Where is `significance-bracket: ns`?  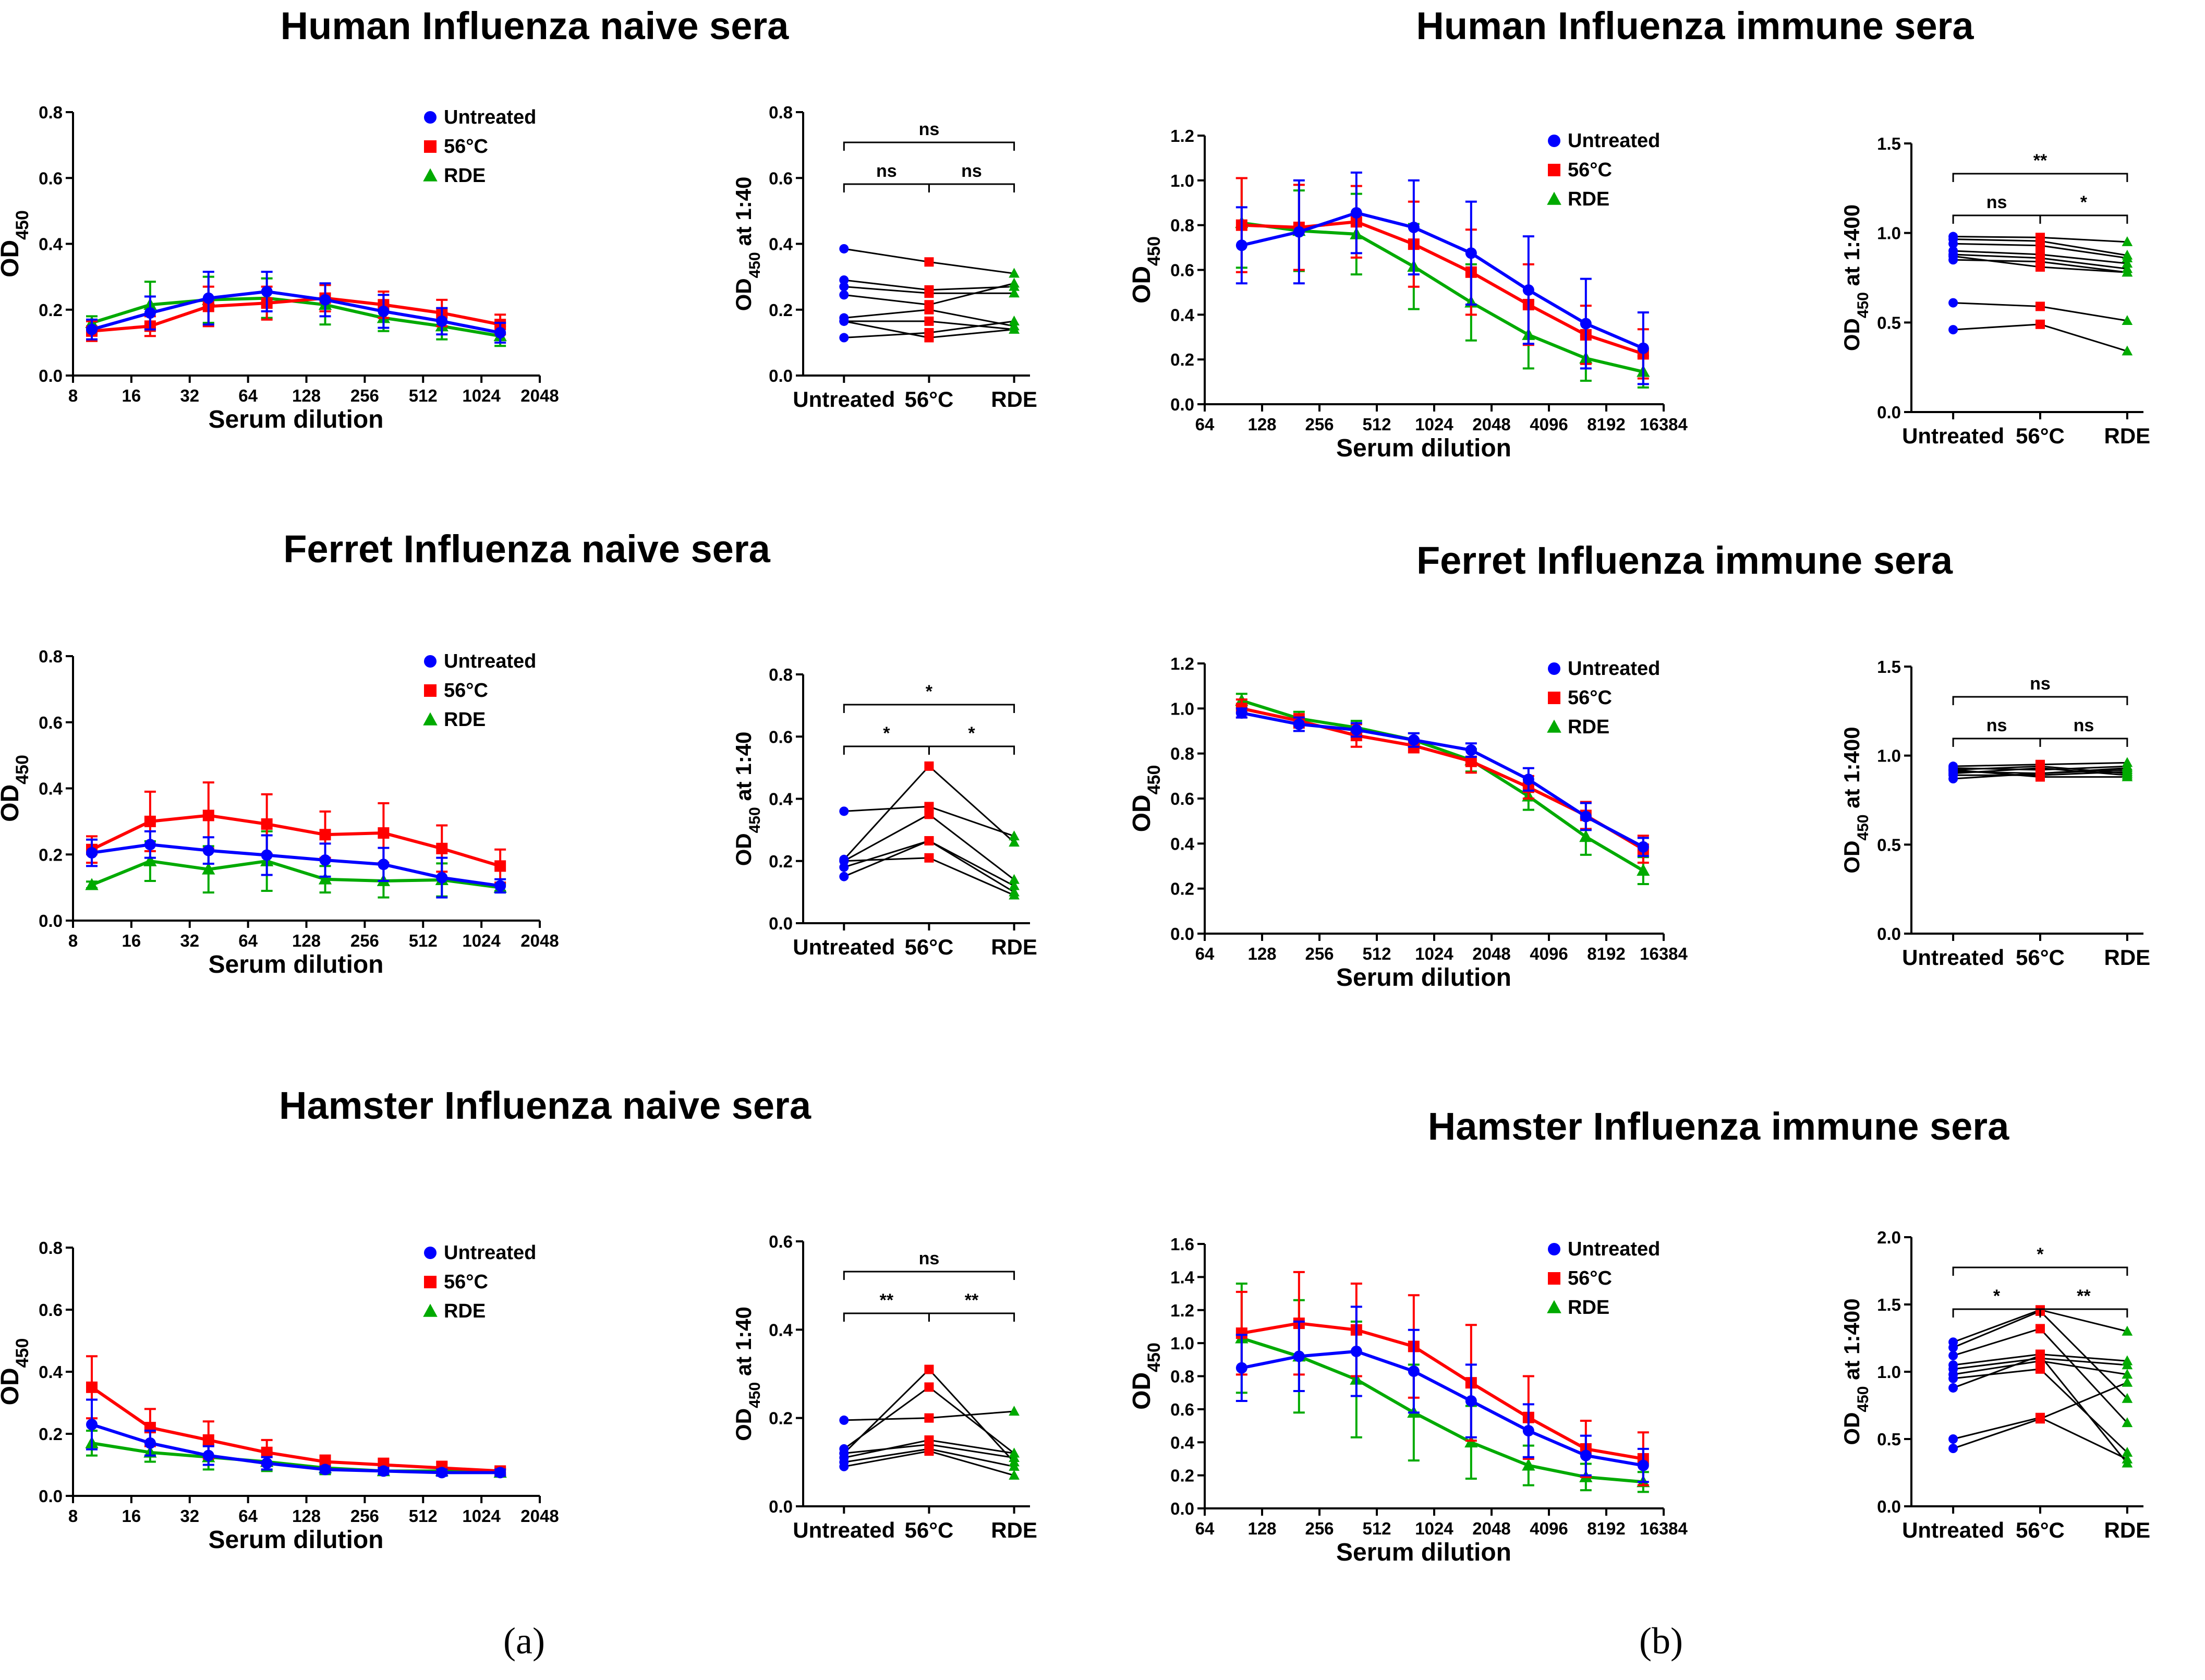 significance-bracket: ns is located at coordinates (887, 177).